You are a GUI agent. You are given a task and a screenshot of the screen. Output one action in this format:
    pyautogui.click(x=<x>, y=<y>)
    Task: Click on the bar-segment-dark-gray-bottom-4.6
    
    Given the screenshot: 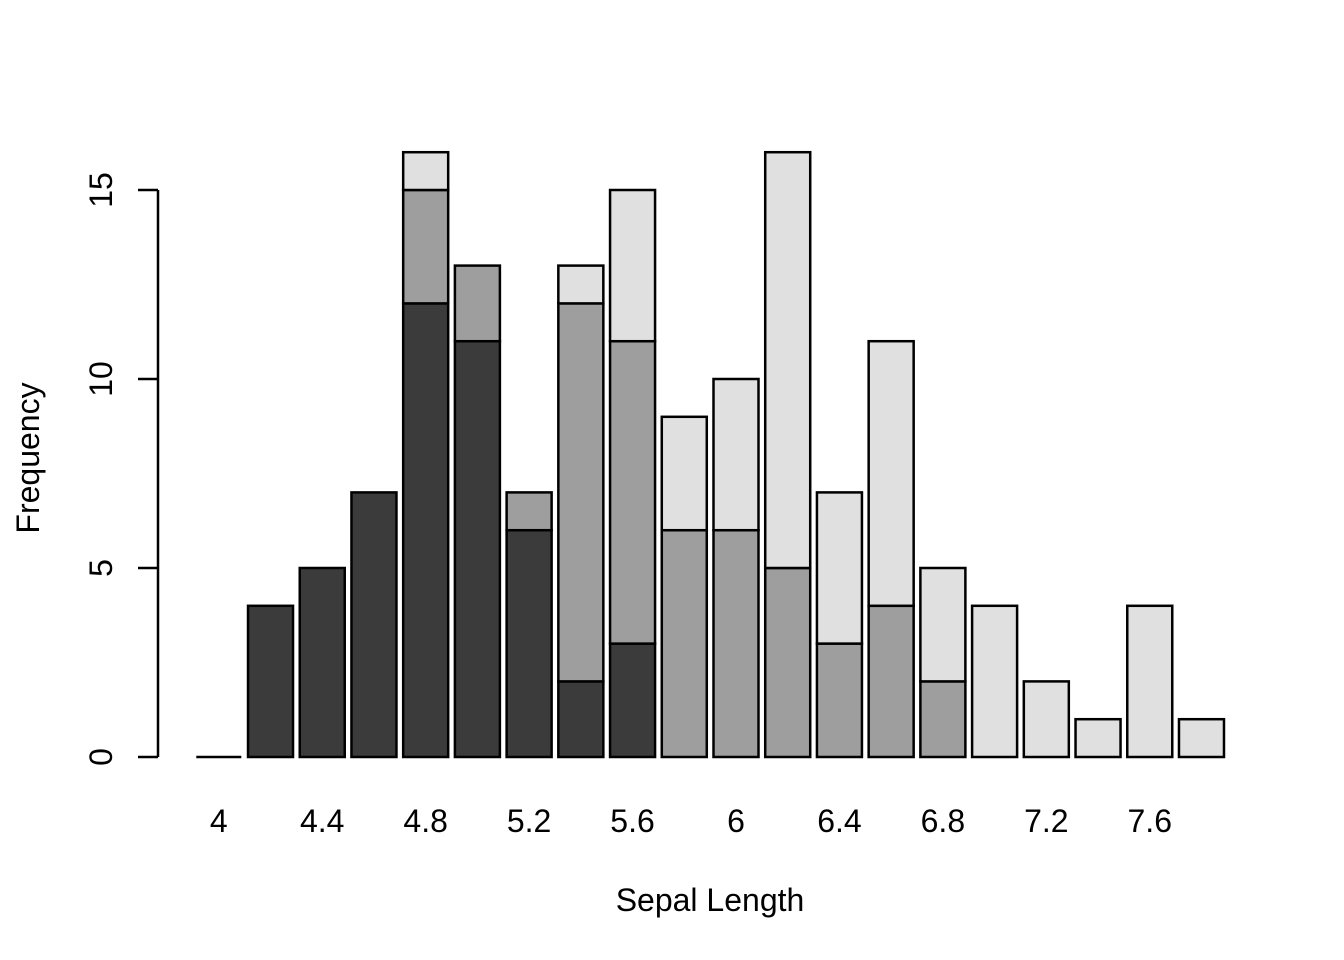 What is the action you would take?
    pyautogui.click(x=374, y=625)
    